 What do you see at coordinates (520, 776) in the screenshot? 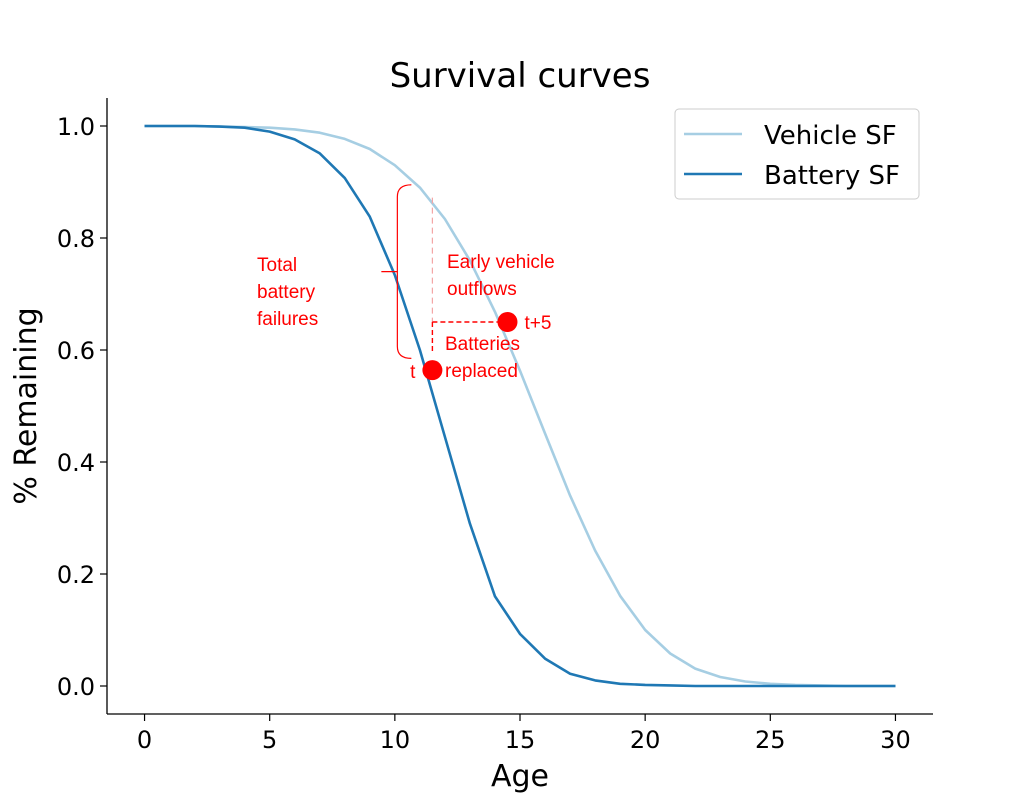
I see `x-axis-label: Age` at bounding box center [520, 776].